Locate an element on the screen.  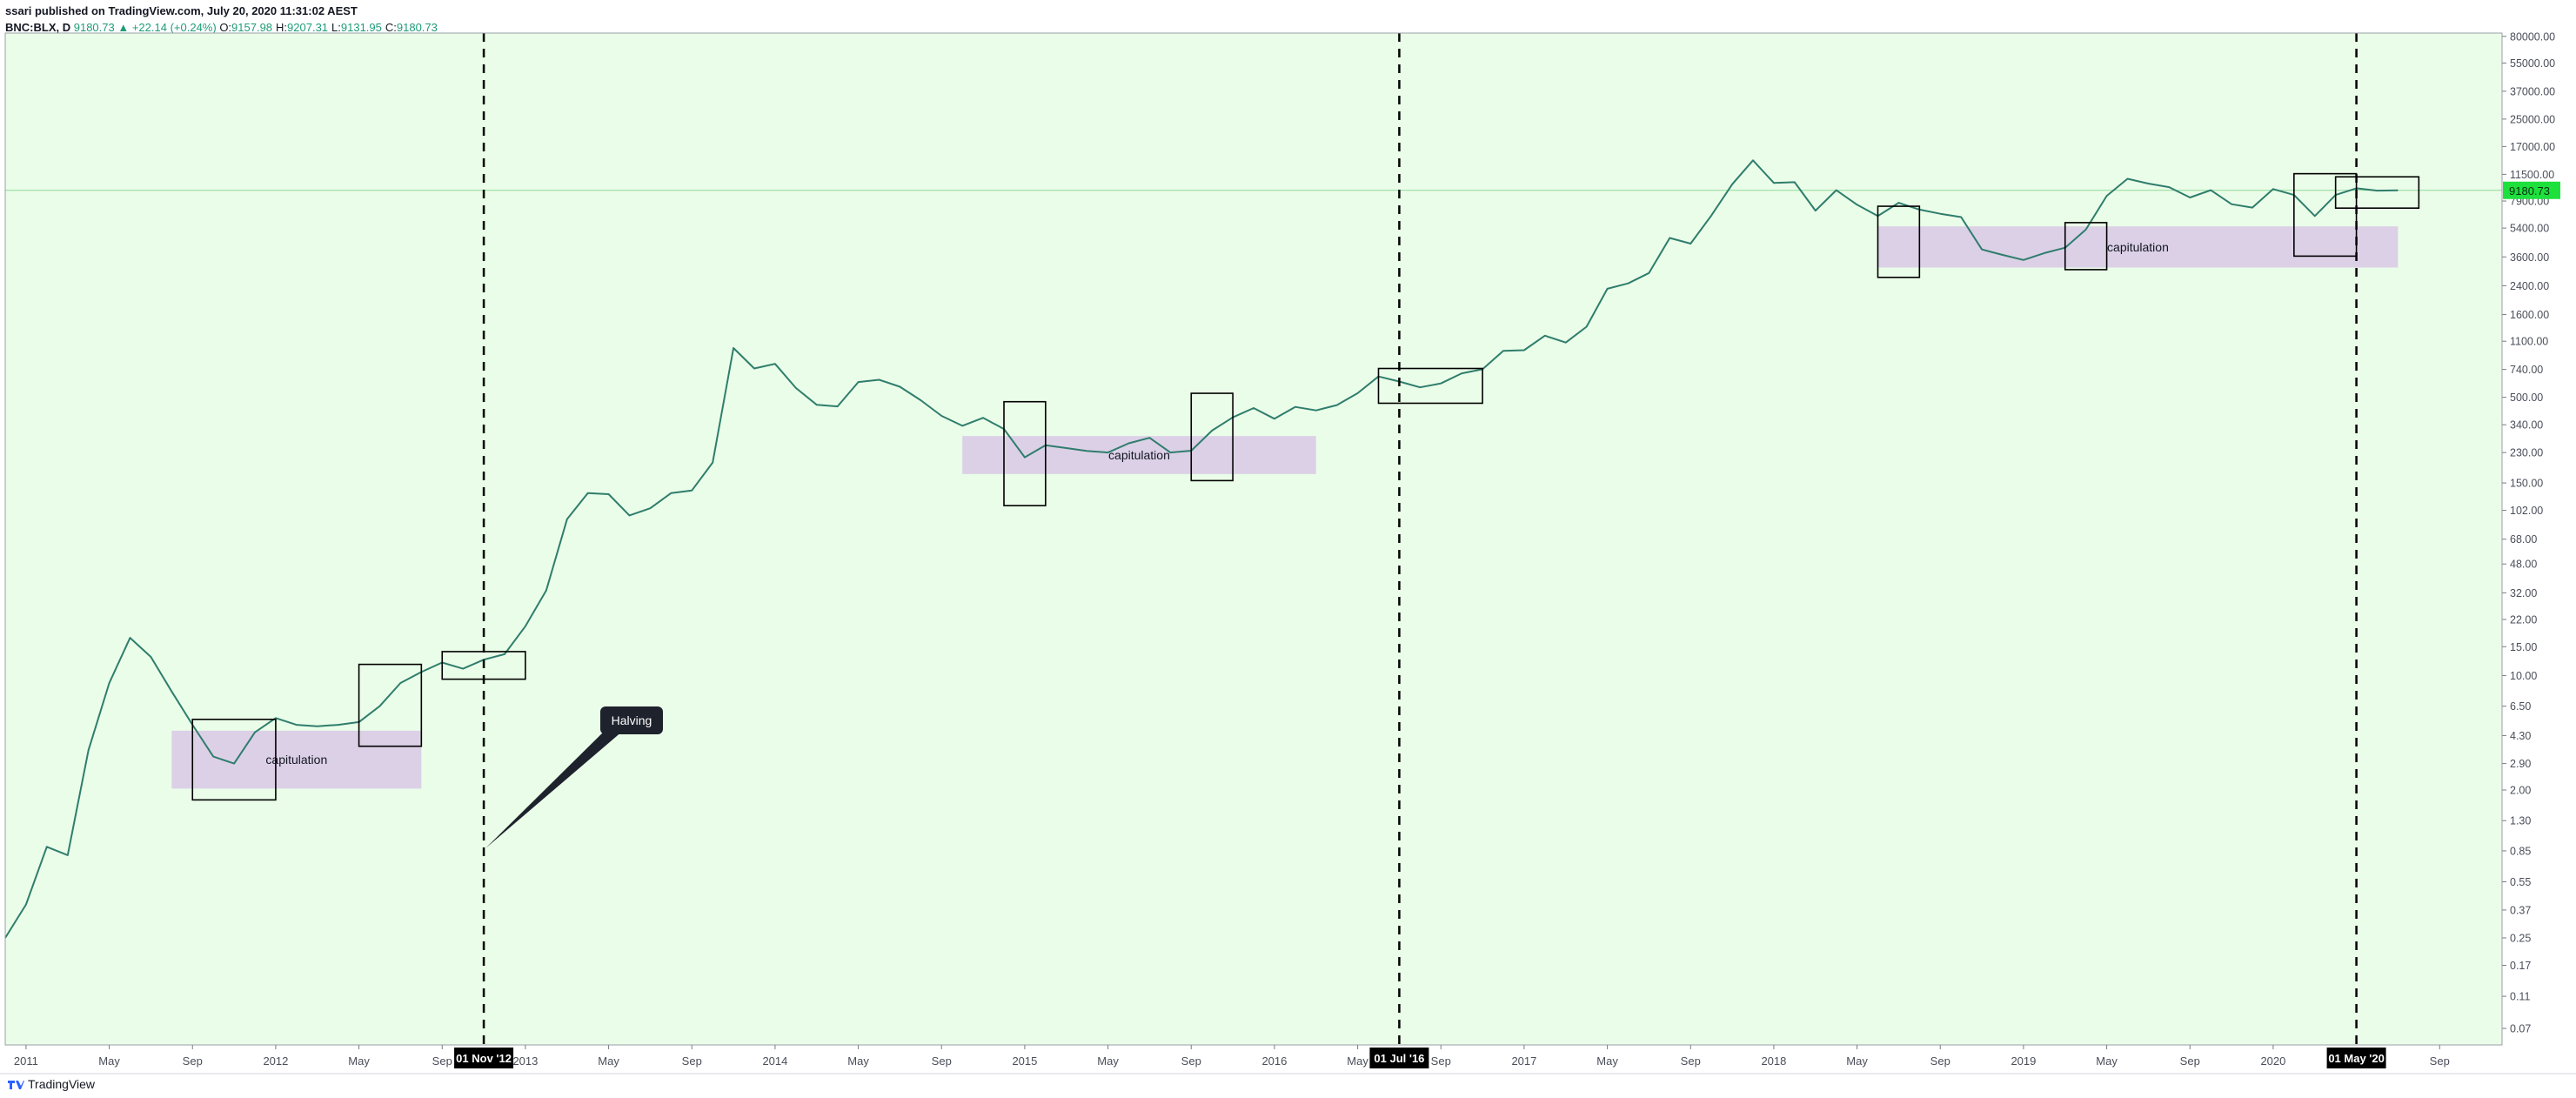
symbol: BNC:BLX, D is located at coordinates (38, 28).